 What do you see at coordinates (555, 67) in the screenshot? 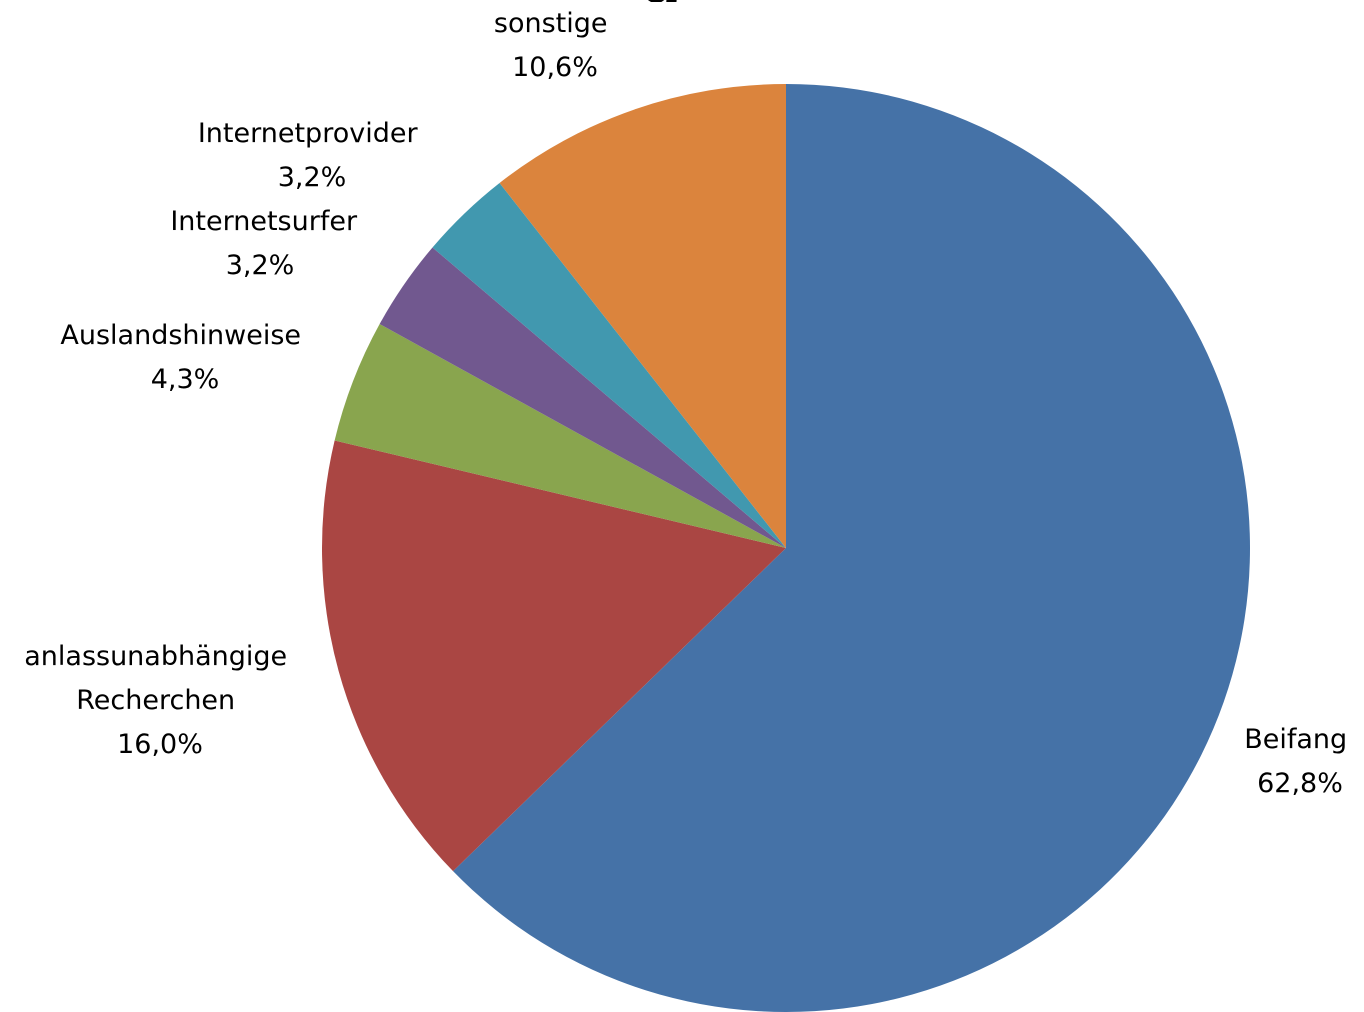
I see `label-sonstige-value: 10,6%` at bounding box center [555, 67].